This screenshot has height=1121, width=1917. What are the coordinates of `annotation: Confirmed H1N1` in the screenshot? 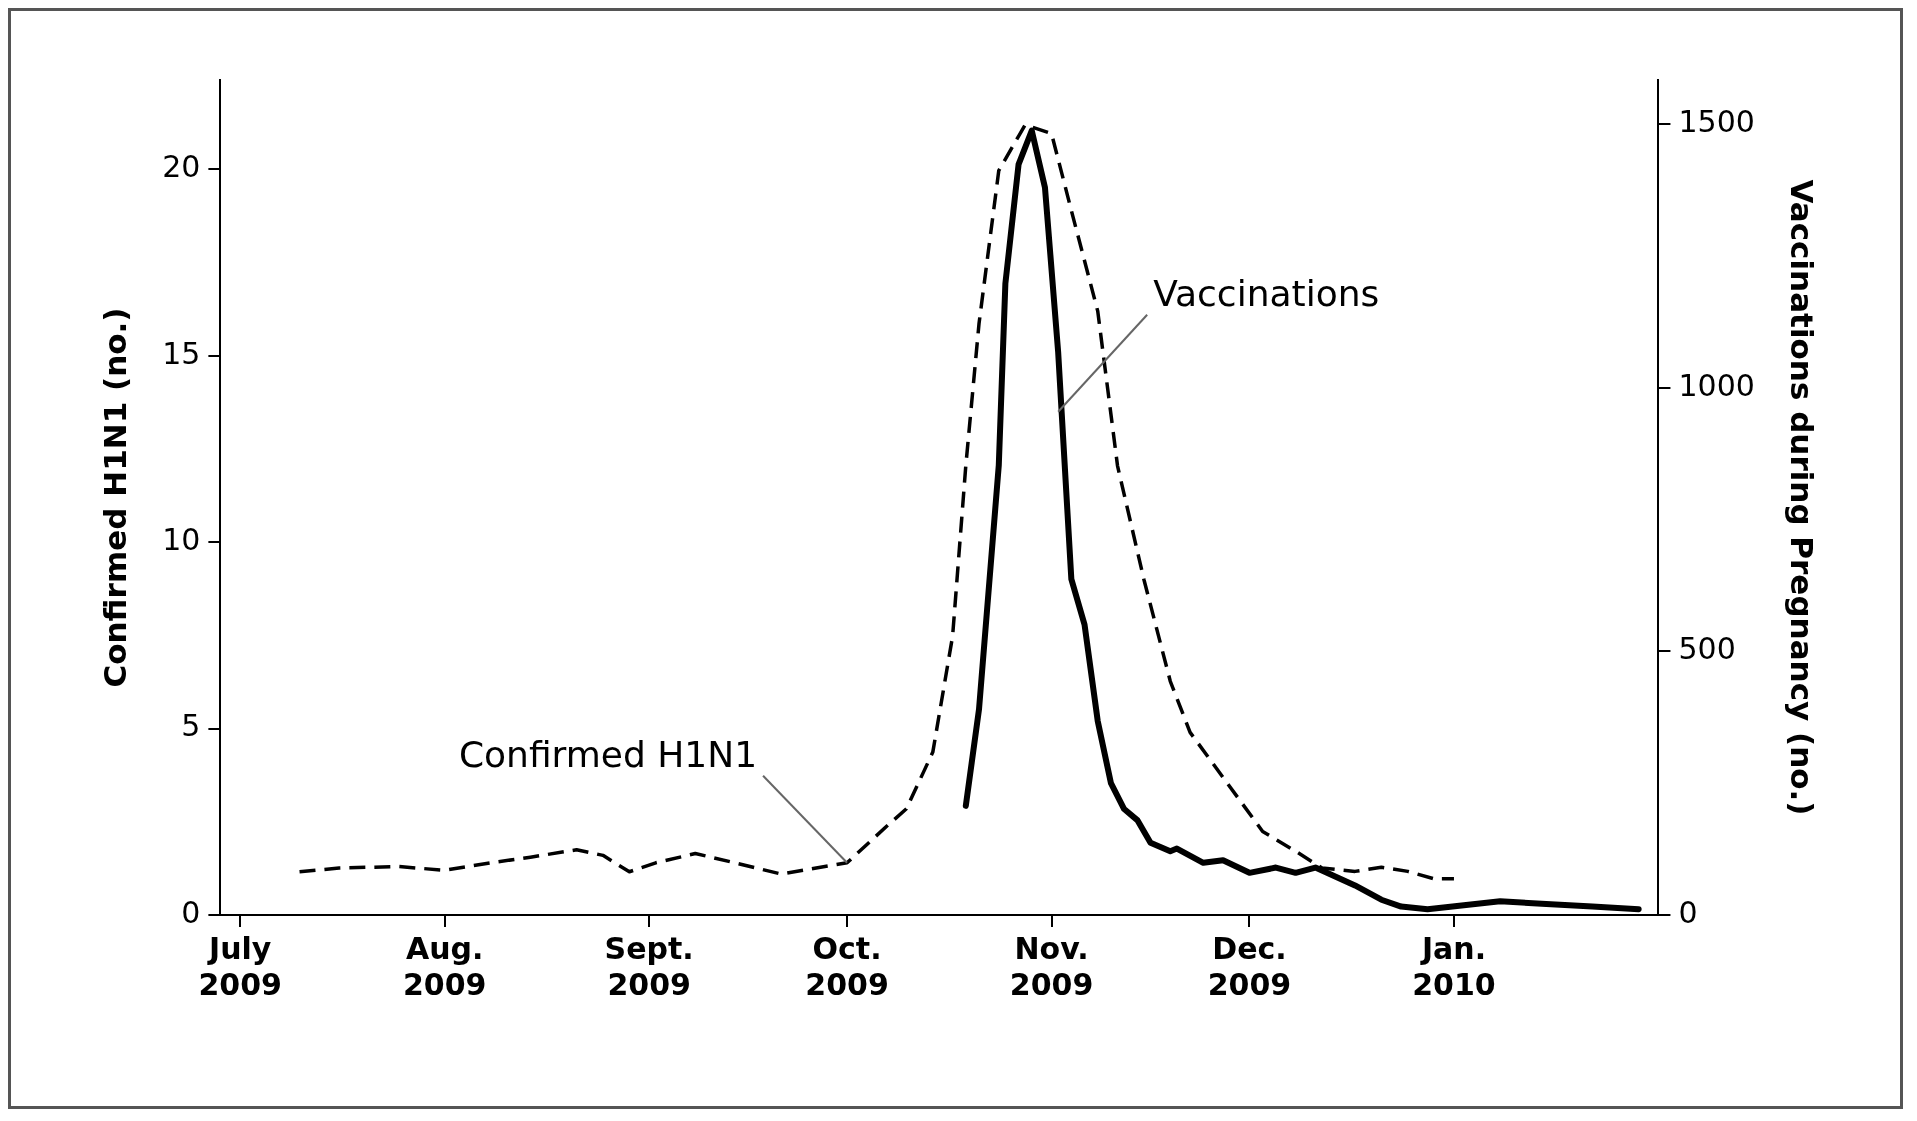 It's located at (608, 755).